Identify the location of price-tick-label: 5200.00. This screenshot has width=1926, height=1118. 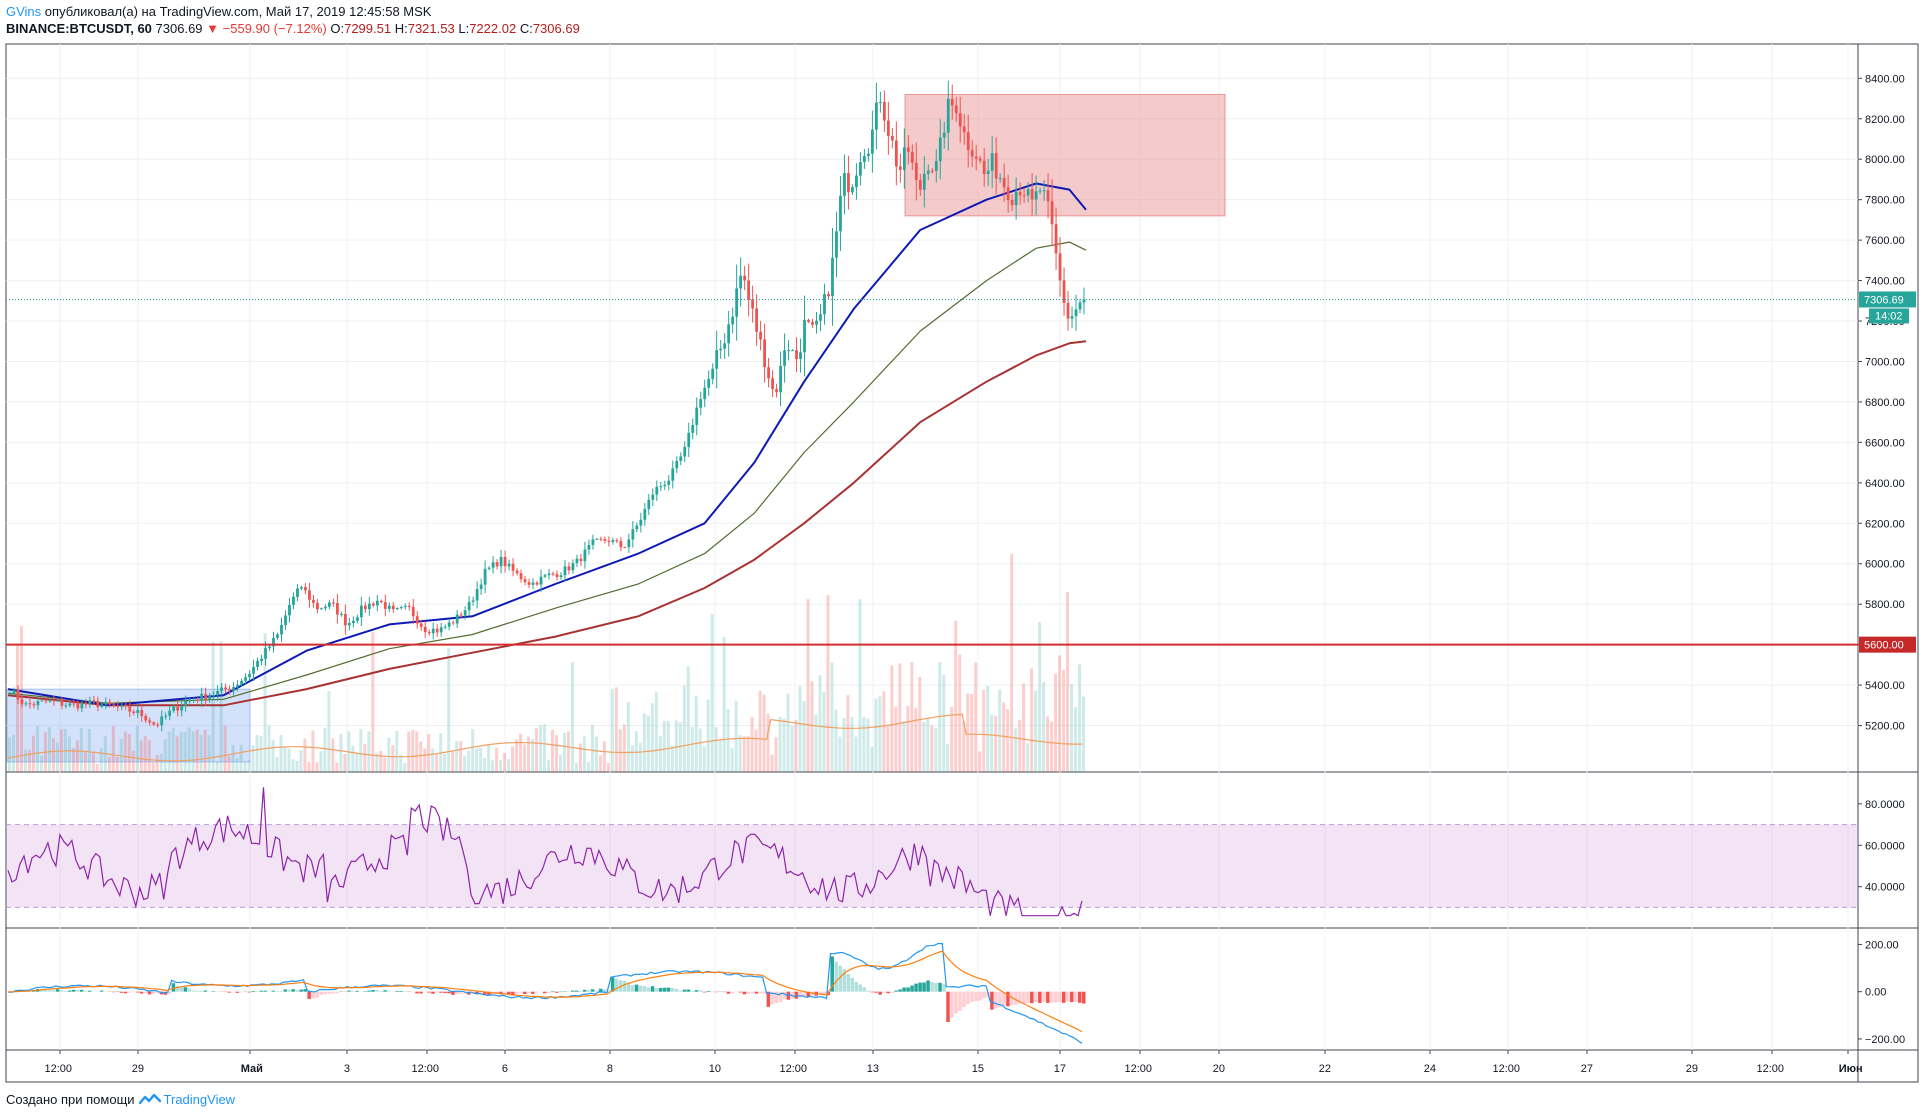
(1885, 727).